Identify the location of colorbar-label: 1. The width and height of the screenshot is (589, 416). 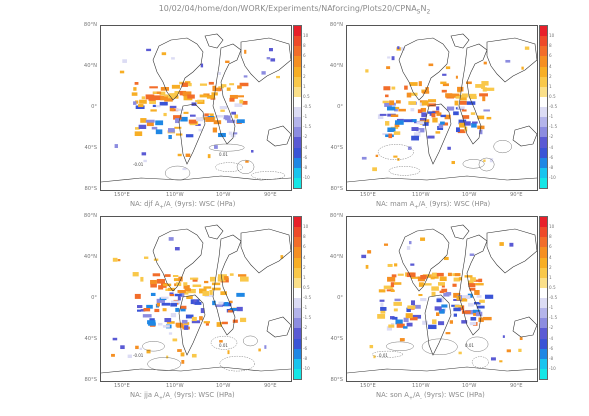
(304, 277).